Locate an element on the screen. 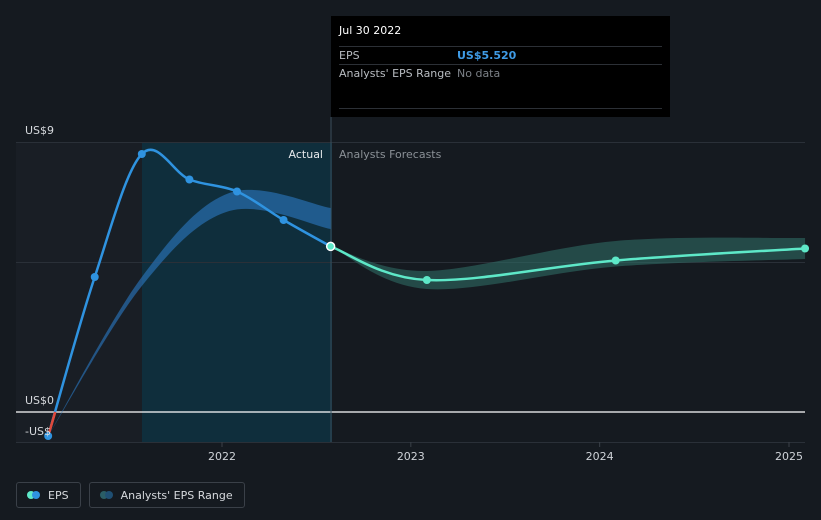 This screenshot has height=520, width=821. actual-region-shade is located at coordinates (79, 292).